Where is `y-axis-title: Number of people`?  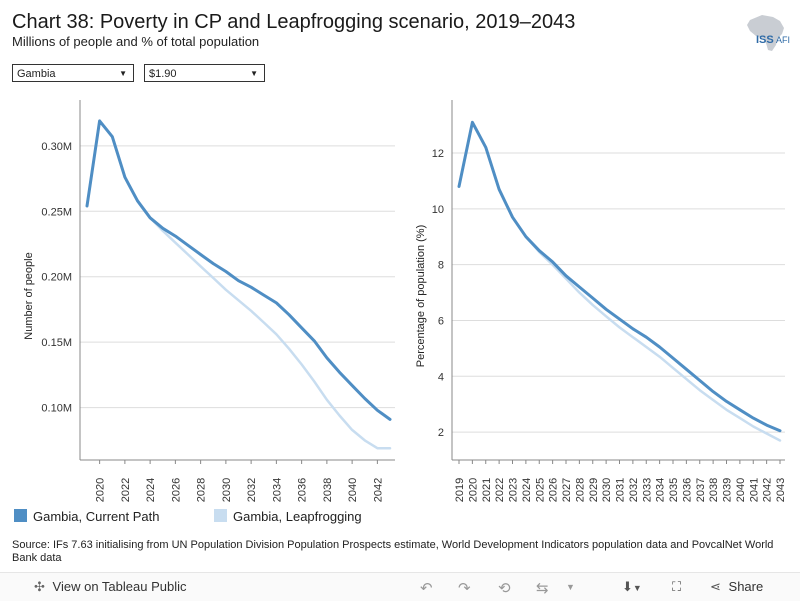 y-axis-title: Number of people is located at coordinates (29, 295).